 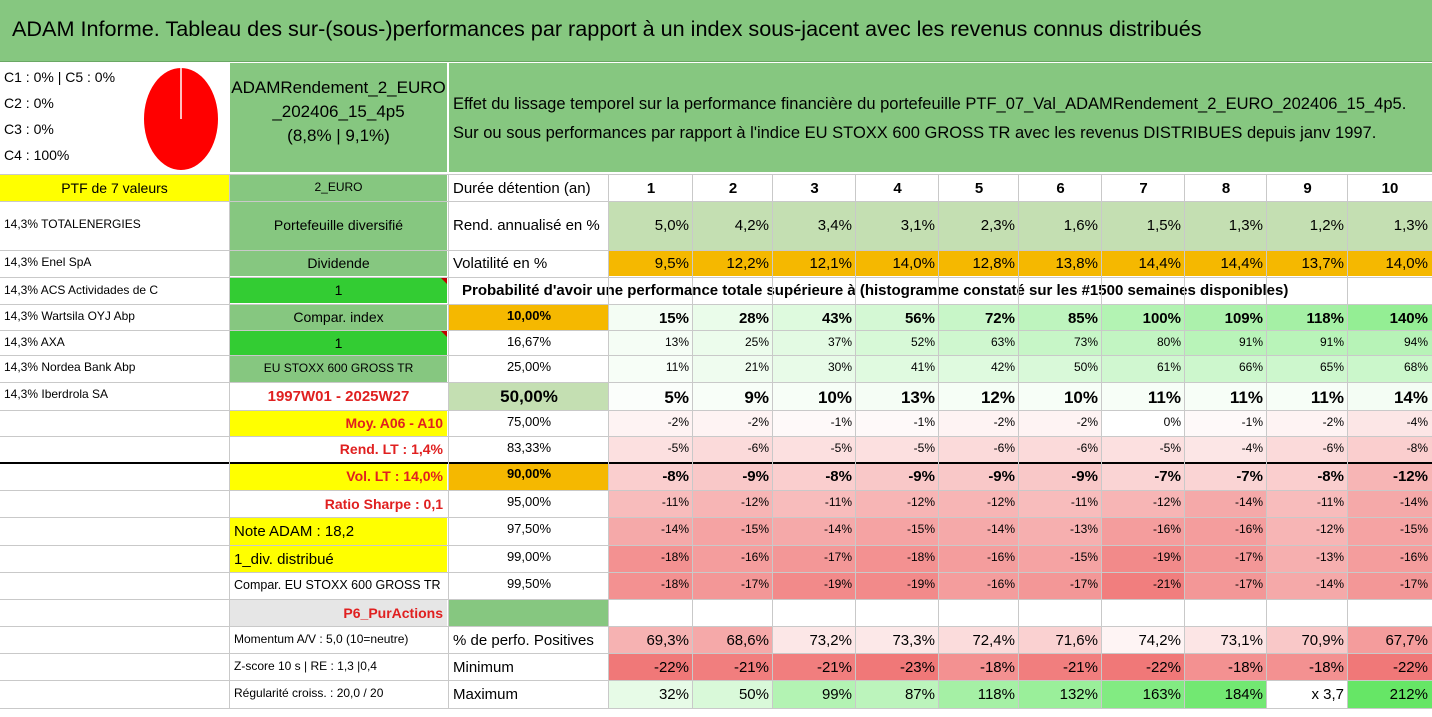 I want to click on stat-value-cell: 69,3%, so click(x=651, y=640).